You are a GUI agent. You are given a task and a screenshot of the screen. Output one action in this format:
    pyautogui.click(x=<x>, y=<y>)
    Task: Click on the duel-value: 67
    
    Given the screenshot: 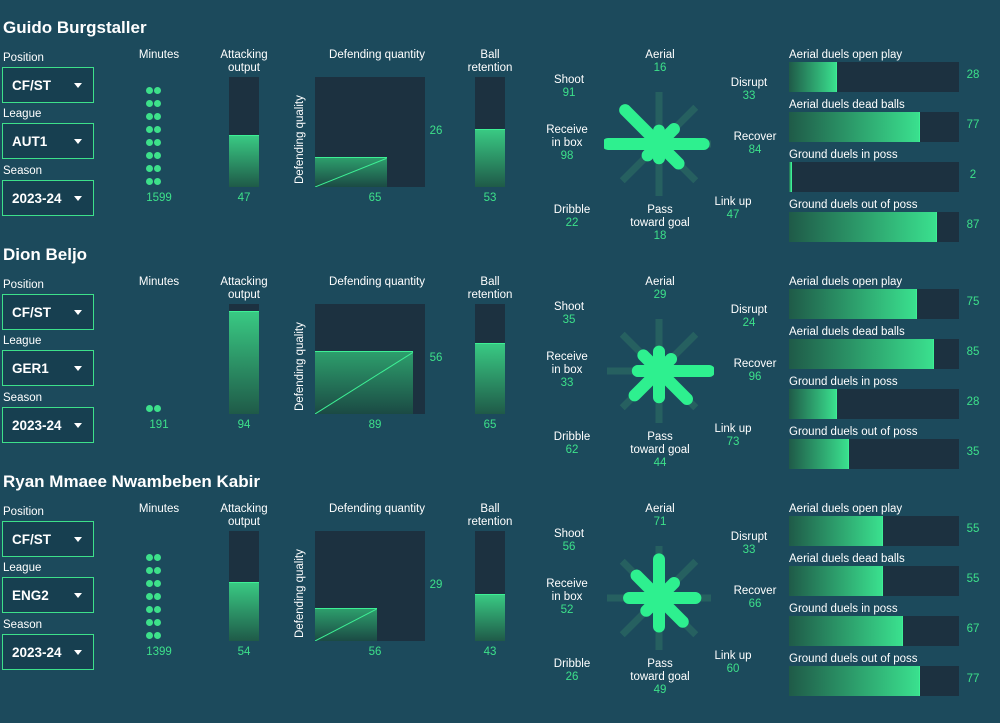 What is the action you would take?
    pyautogui.click(x=973, y=629)
    